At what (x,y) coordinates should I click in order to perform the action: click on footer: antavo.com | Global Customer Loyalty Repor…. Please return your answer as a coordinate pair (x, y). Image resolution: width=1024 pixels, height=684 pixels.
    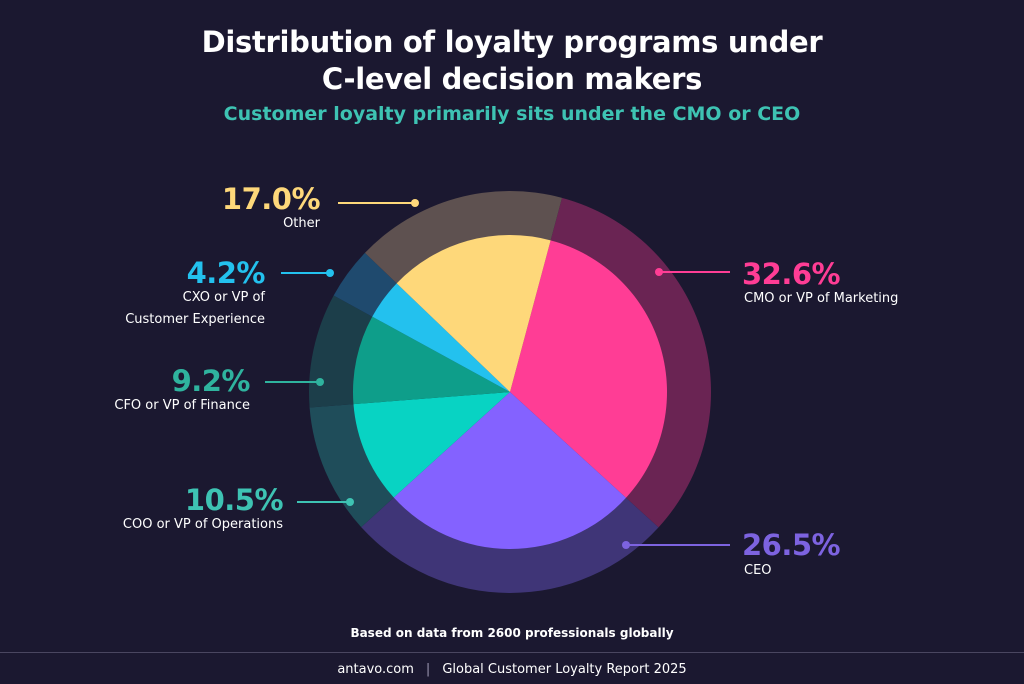
    Looking at the image, I should click on (512, 669).